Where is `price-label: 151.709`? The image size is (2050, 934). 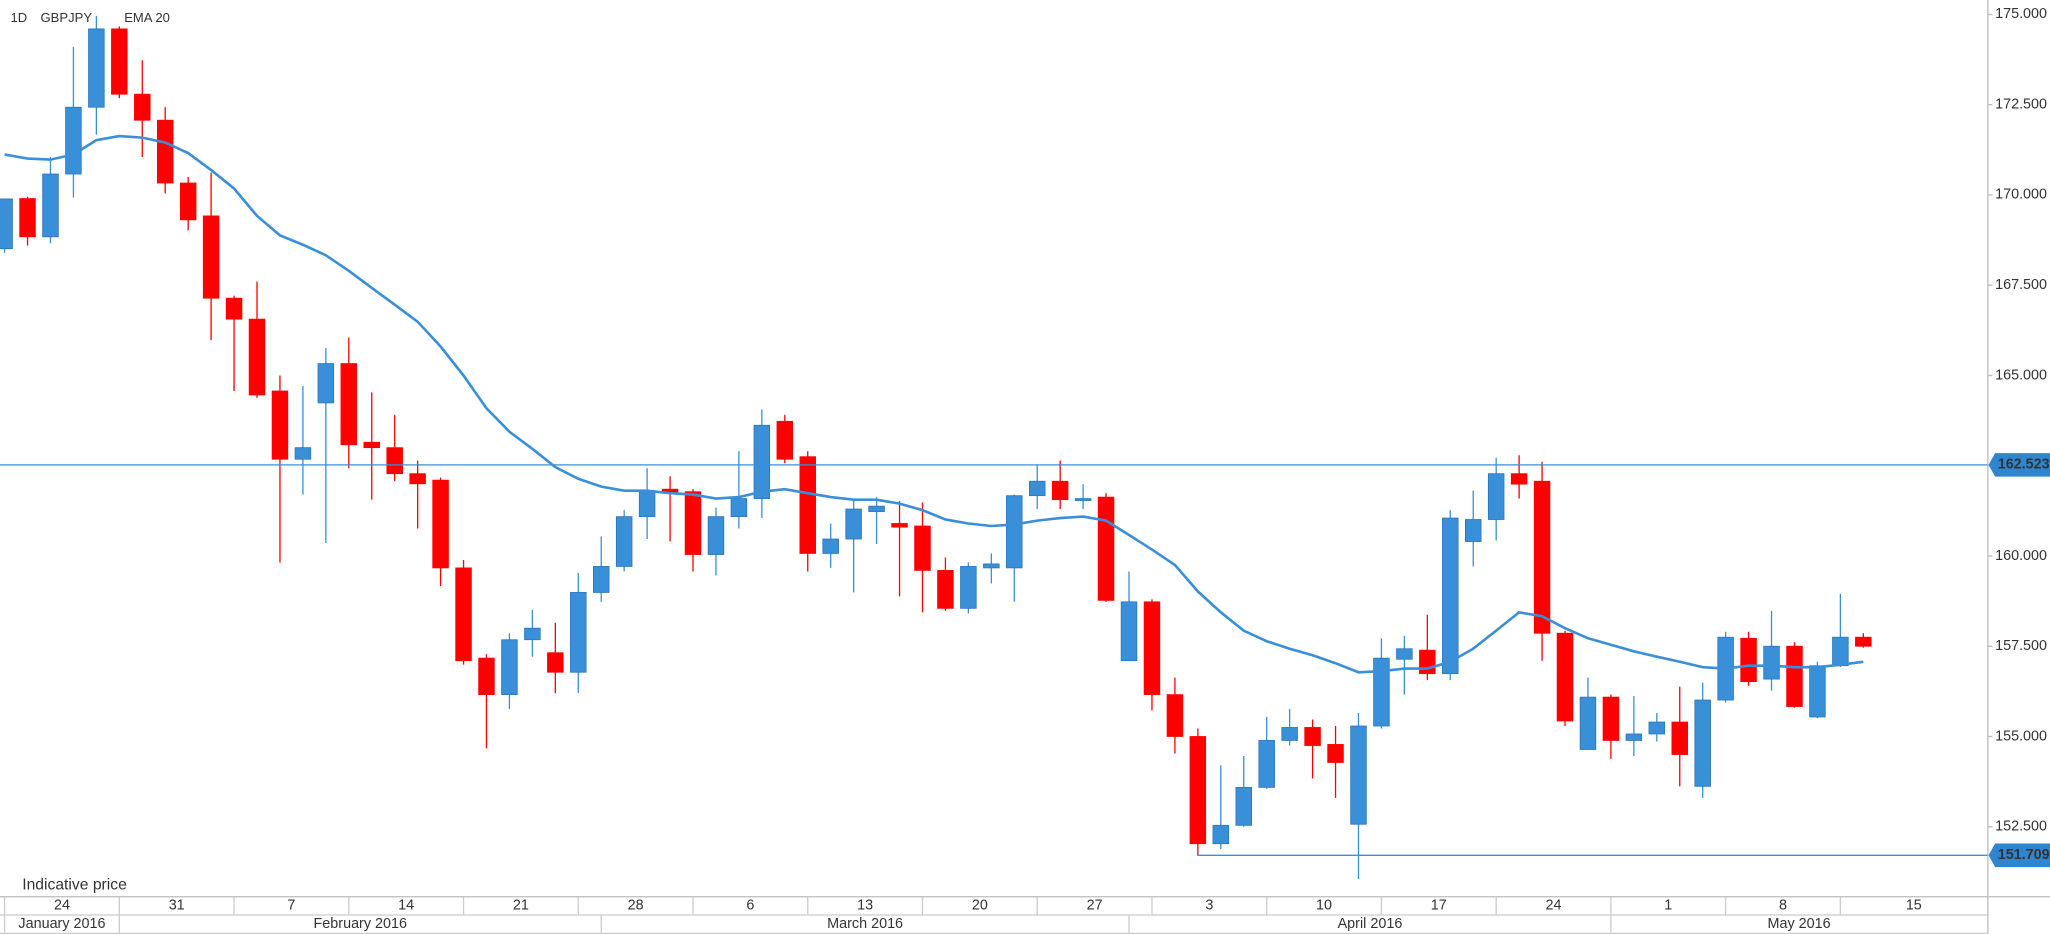
price-label: 151.709 is located at coordinates (2024, 855).